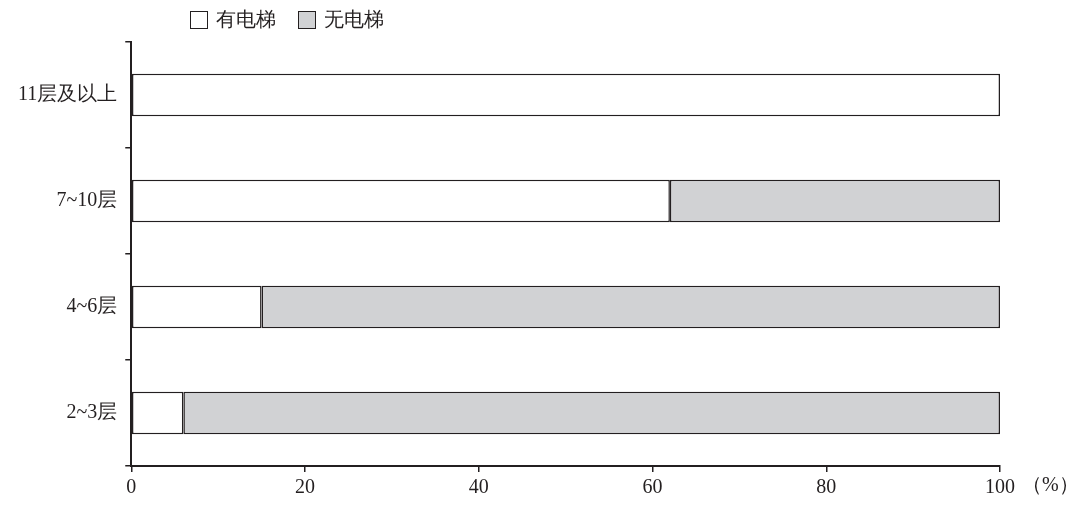 This screenshot has width=1080, height=508. Describe the element at coordinates (87, 199) in the screenshot. I see `y-tick-label: 7~10层` at that location.